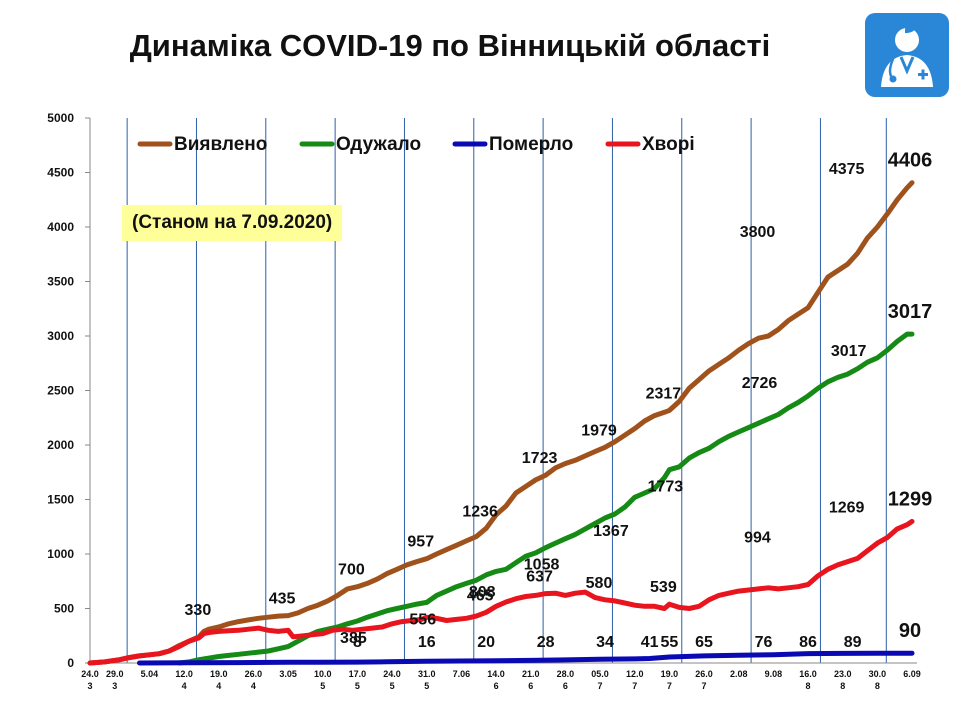  I want to click on x-tick-label-line2: 3, so click(89, 686).